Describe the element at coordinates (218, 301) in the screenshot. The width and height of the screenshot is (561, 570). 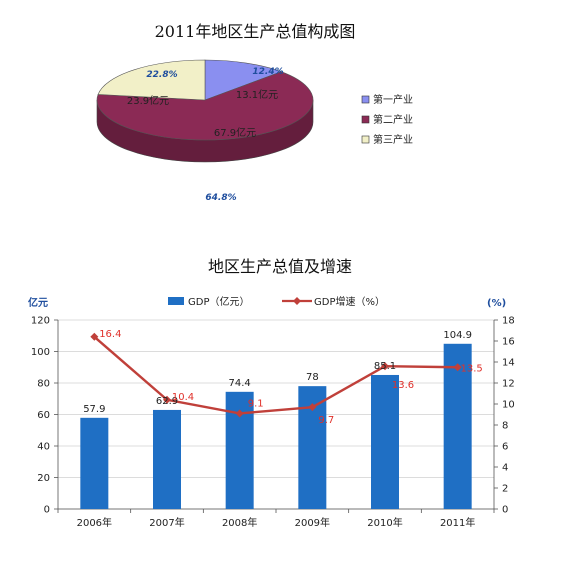
I see `legend-bar-label: GDP（亿元）` at that location.